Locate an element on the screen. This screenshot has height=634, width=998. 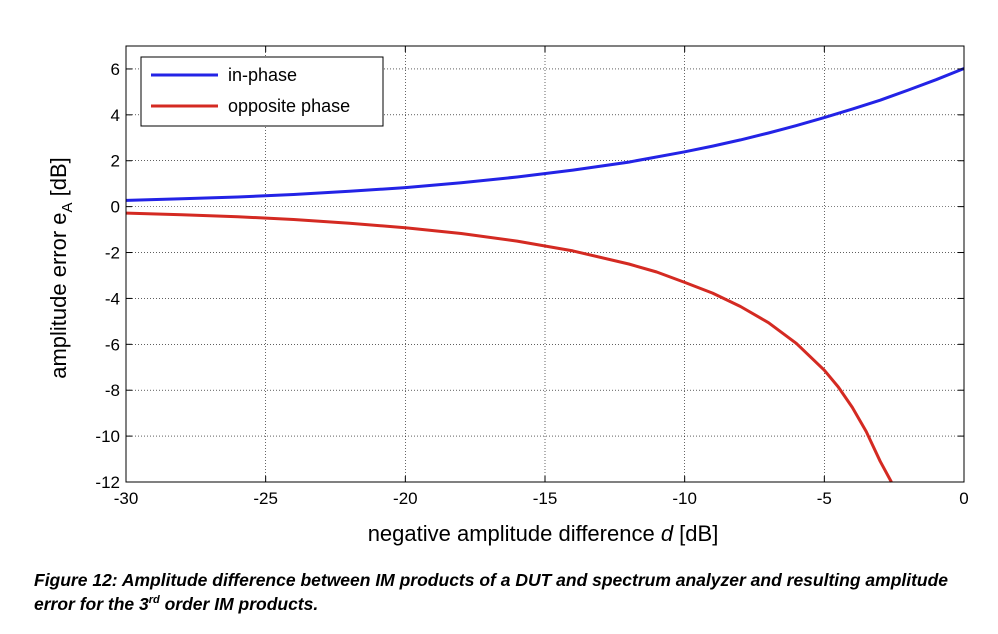
y-tick-label: -4 is located at coordinates (112, 298).